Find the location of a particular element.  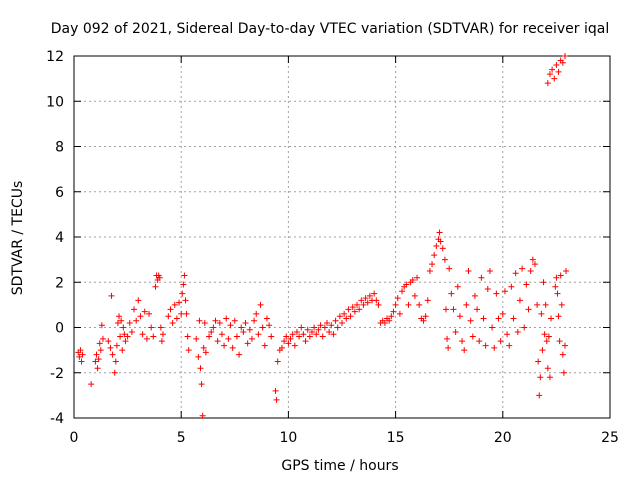

y-tick-label: 6 is located at coordinates (59, 193).